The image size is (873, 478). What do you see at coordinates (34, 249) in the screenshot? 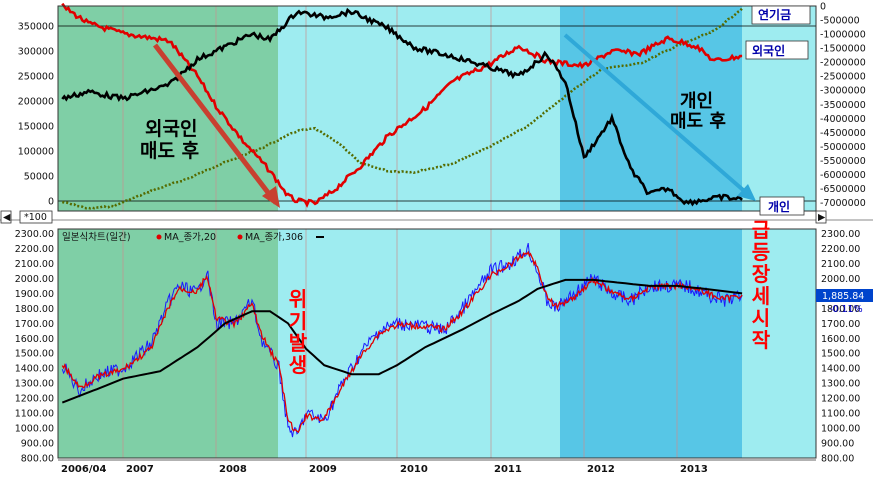
I see `bottom-left-y-tick: 2200.00` at bounding box center [34, 249].